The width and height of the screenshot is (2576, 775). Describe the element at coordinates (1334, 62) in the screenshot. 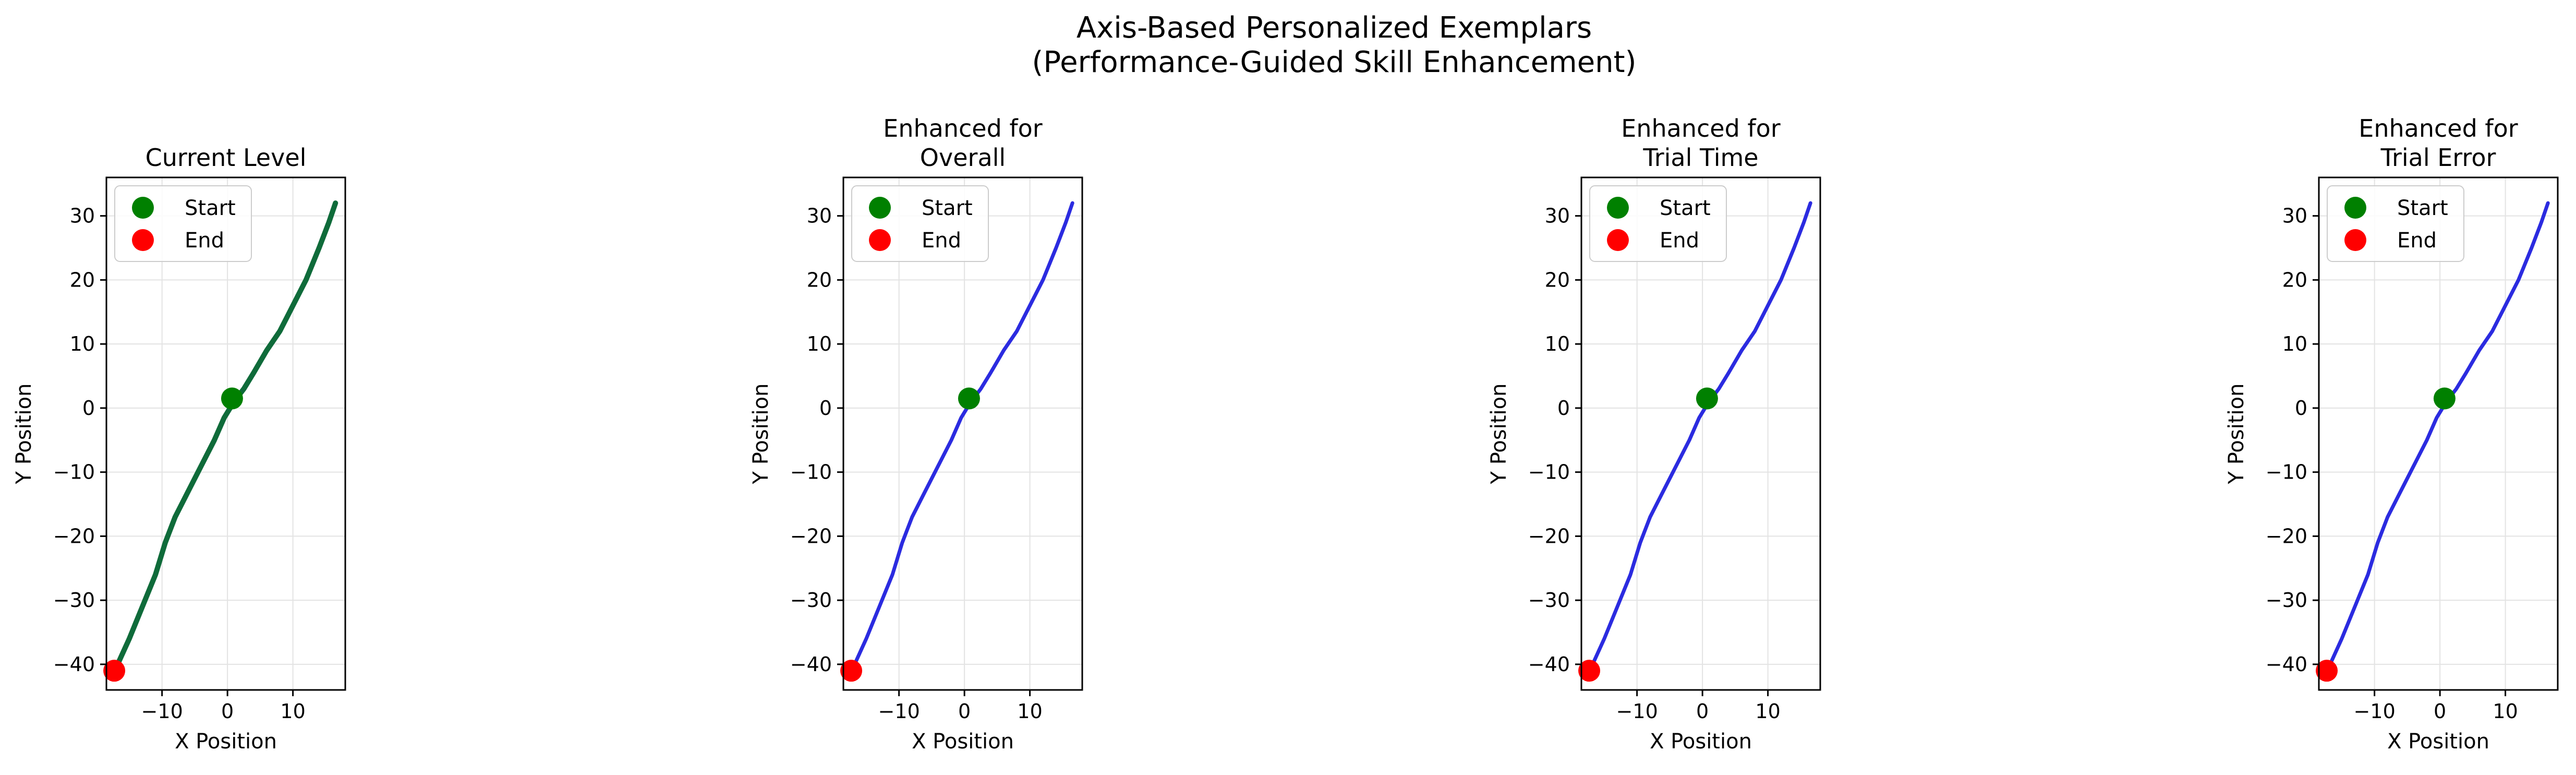

I see `figure-title-line2: (Performance-Guided Skill Enhancement)` at that location.